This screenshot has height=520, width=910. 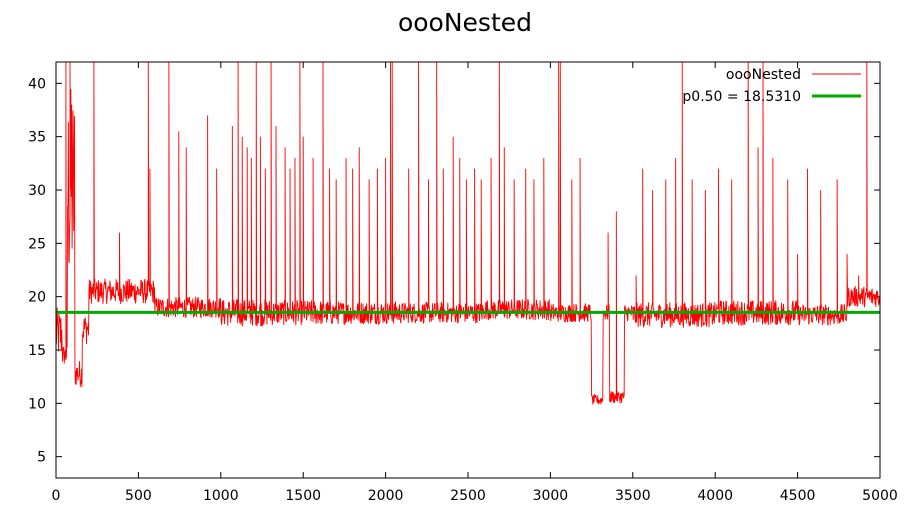 I want to click on y-axis-tick-labels: 5 10 15 20 25 30 35 40, so click(x=37, y=270).